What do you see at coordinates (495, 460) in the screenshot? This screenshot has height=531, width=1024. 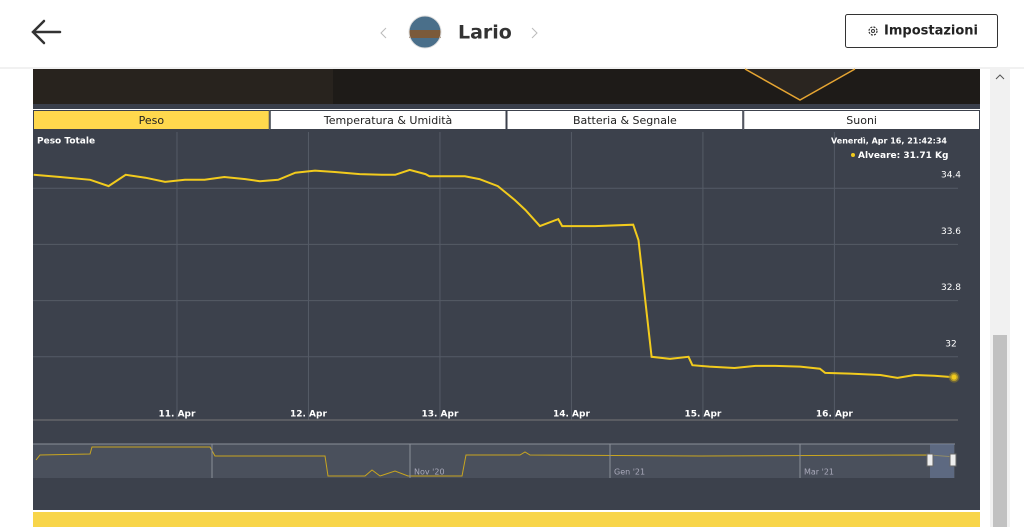 I see `navigator` at bounding box center [495, 460].